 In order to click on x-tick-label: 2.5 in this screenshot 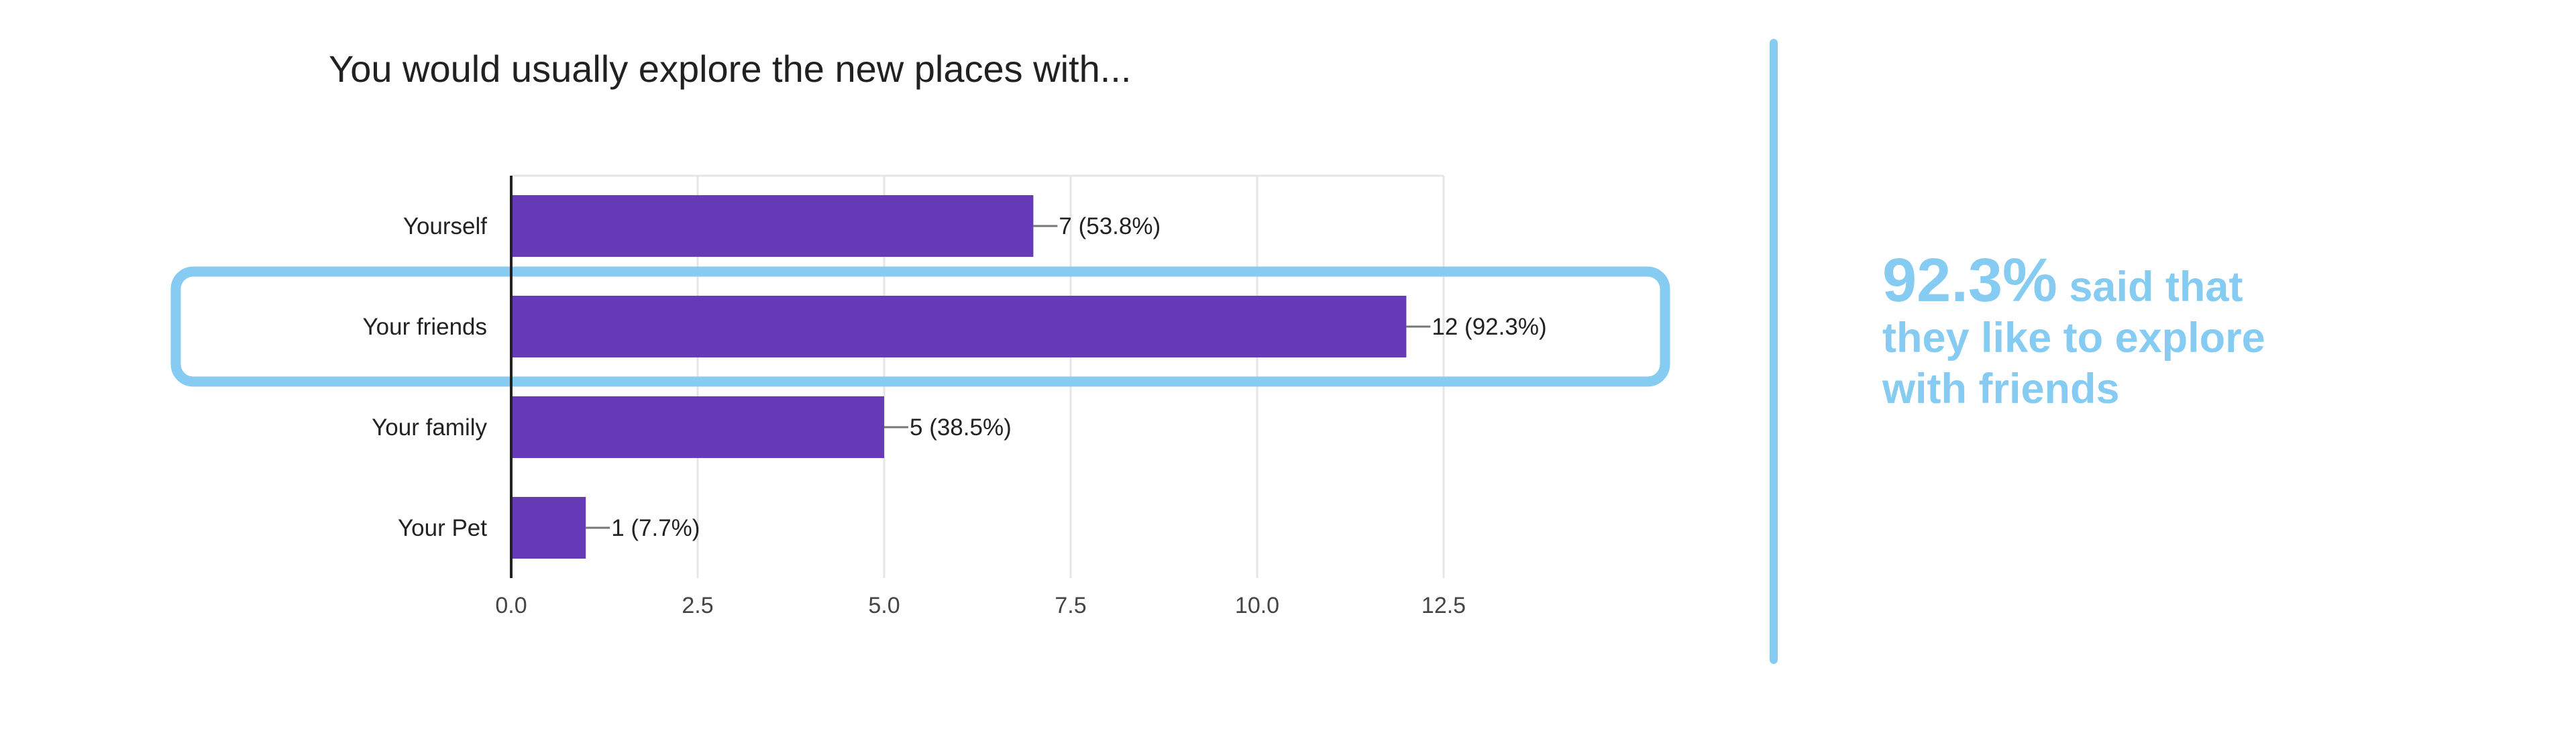, I will do `click(697, 605)`.